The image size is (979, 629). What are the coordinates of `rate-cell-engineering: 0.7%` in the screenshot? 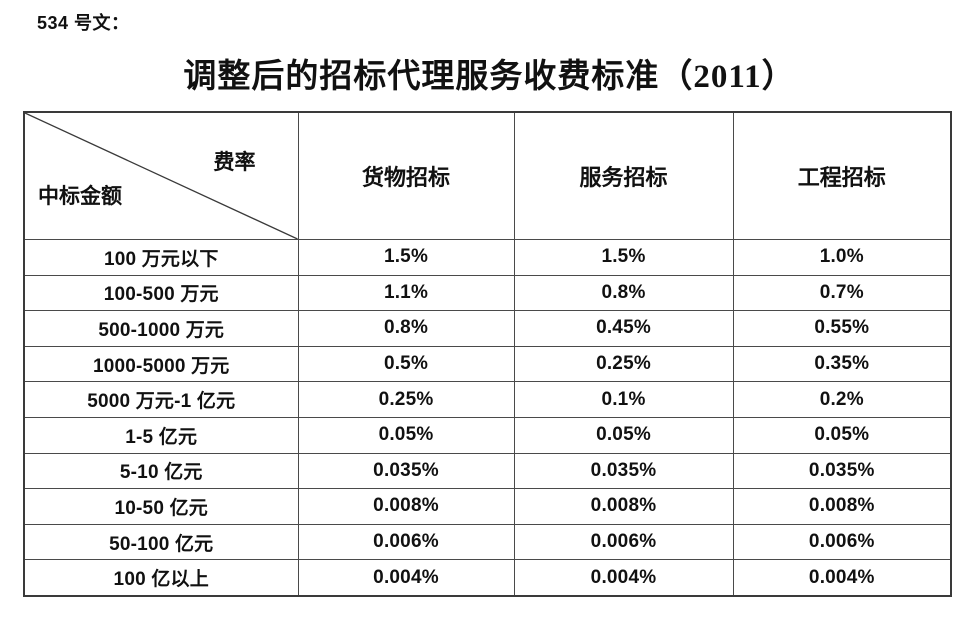 It's located at (842, 293).